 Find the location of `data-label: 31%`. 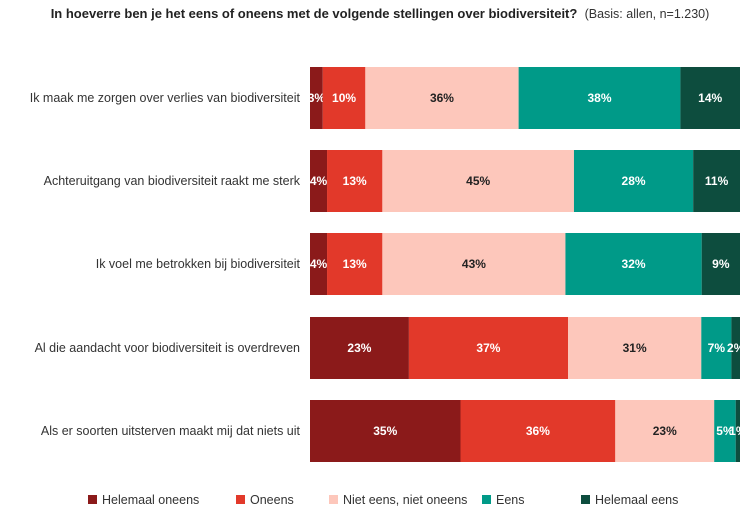

data-label: 31% is located at coordinates (635, 348).